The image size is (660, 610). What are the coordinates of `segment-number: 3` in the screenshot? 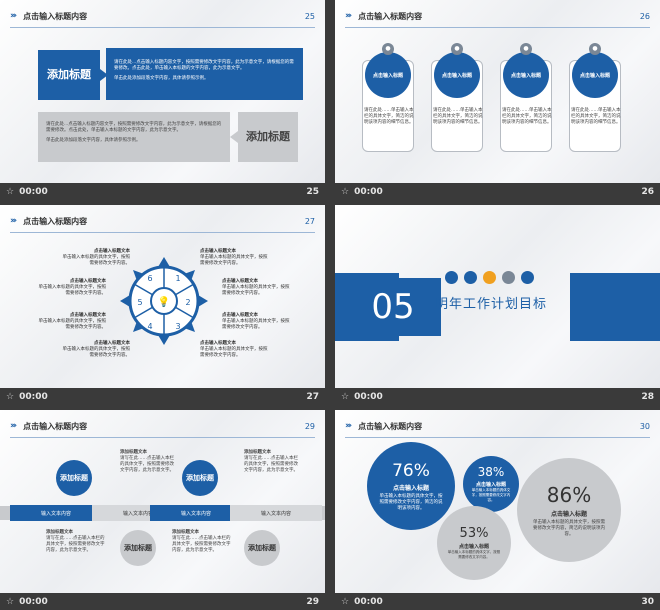 It's located at (177, 326).